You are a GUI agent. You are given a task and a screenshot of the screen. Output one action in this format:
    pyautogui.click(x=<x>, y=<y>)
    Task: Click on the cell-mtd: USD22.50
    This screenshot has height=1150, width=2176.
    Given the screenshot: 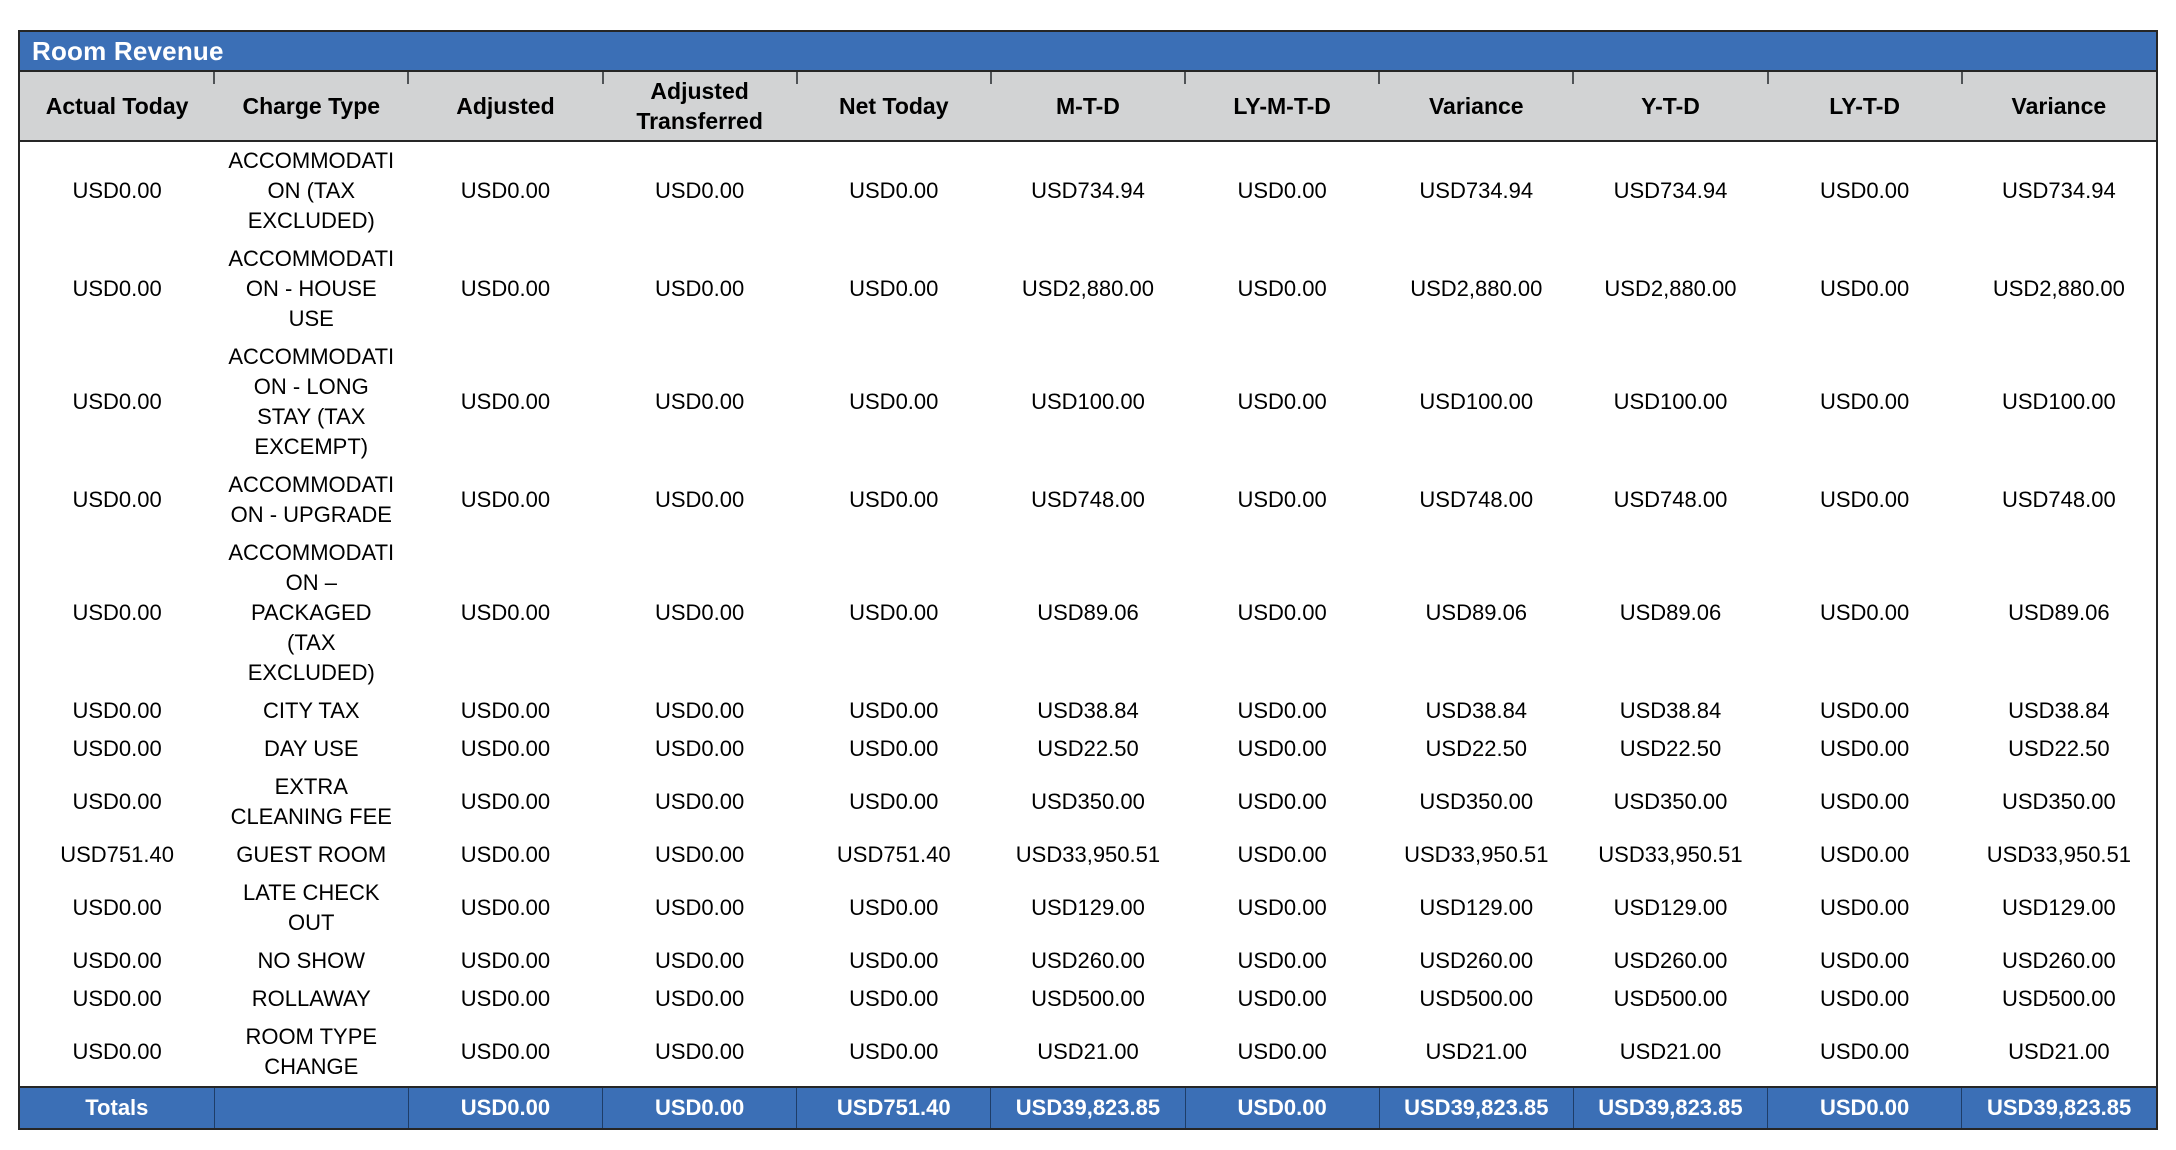 What is the action you would take?
    pyautogui.click(x=1088, y=749)
    